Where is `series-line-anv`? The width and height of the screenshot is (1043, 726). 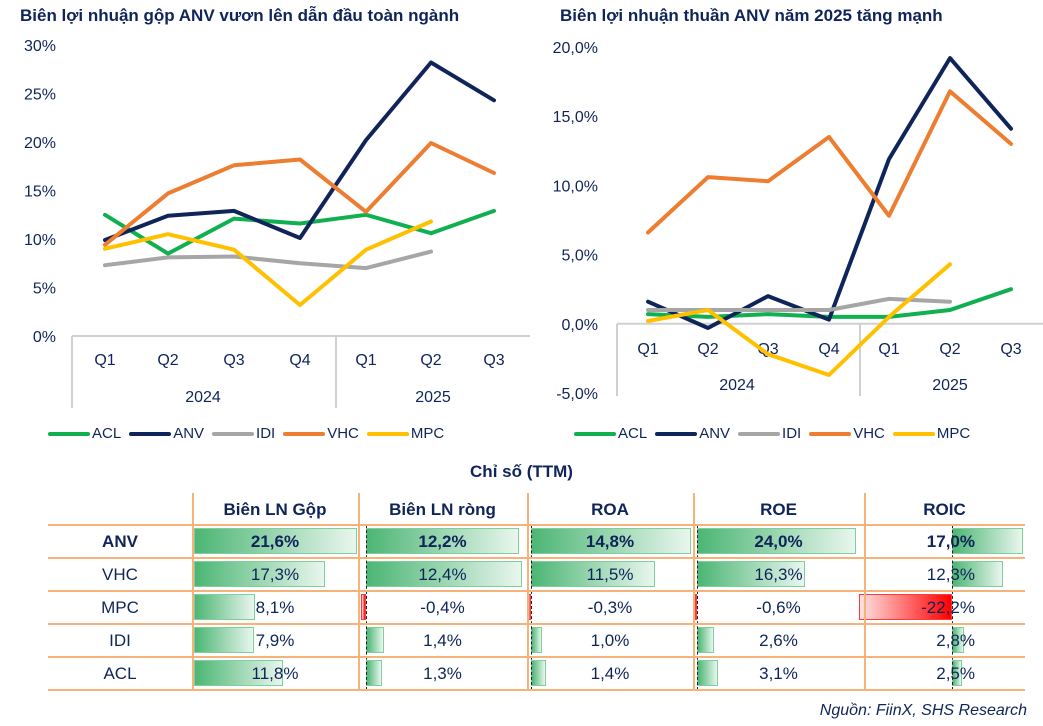 series-line-anv is located at coordinates (299, 151).